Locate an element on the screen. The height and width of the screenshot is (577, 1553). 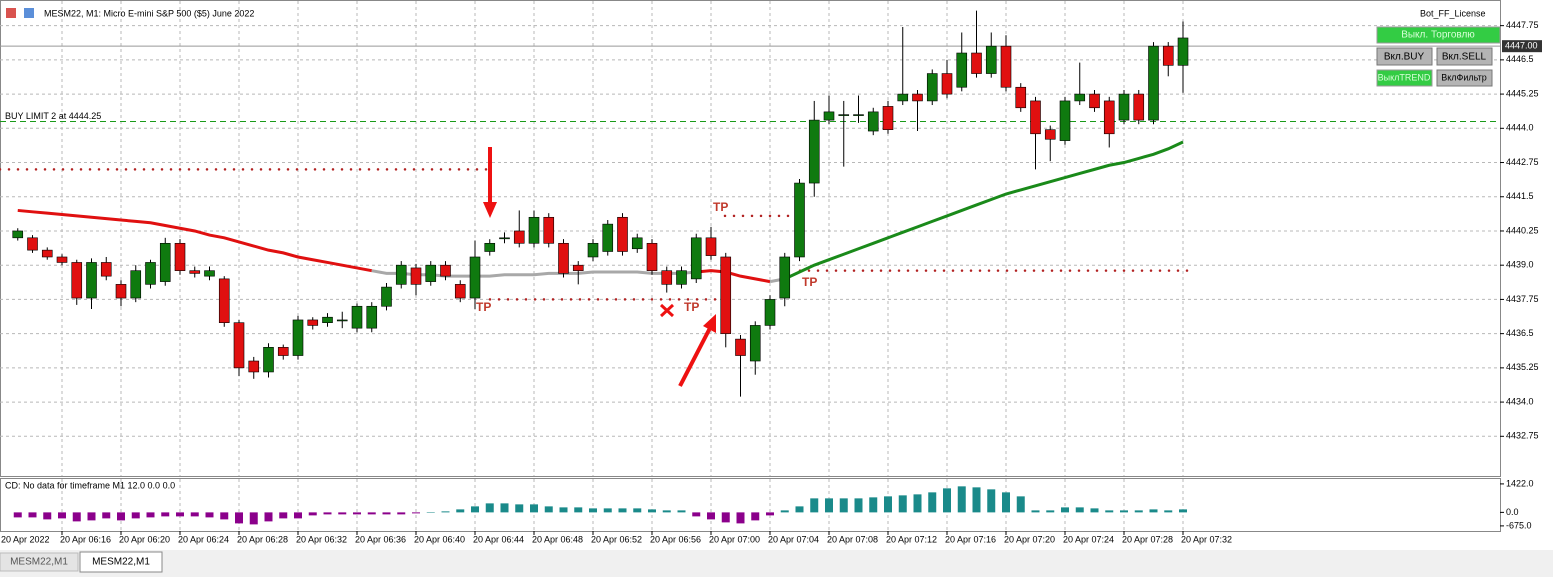
button: ВыклTREND is located at coordinates (1404, 78).